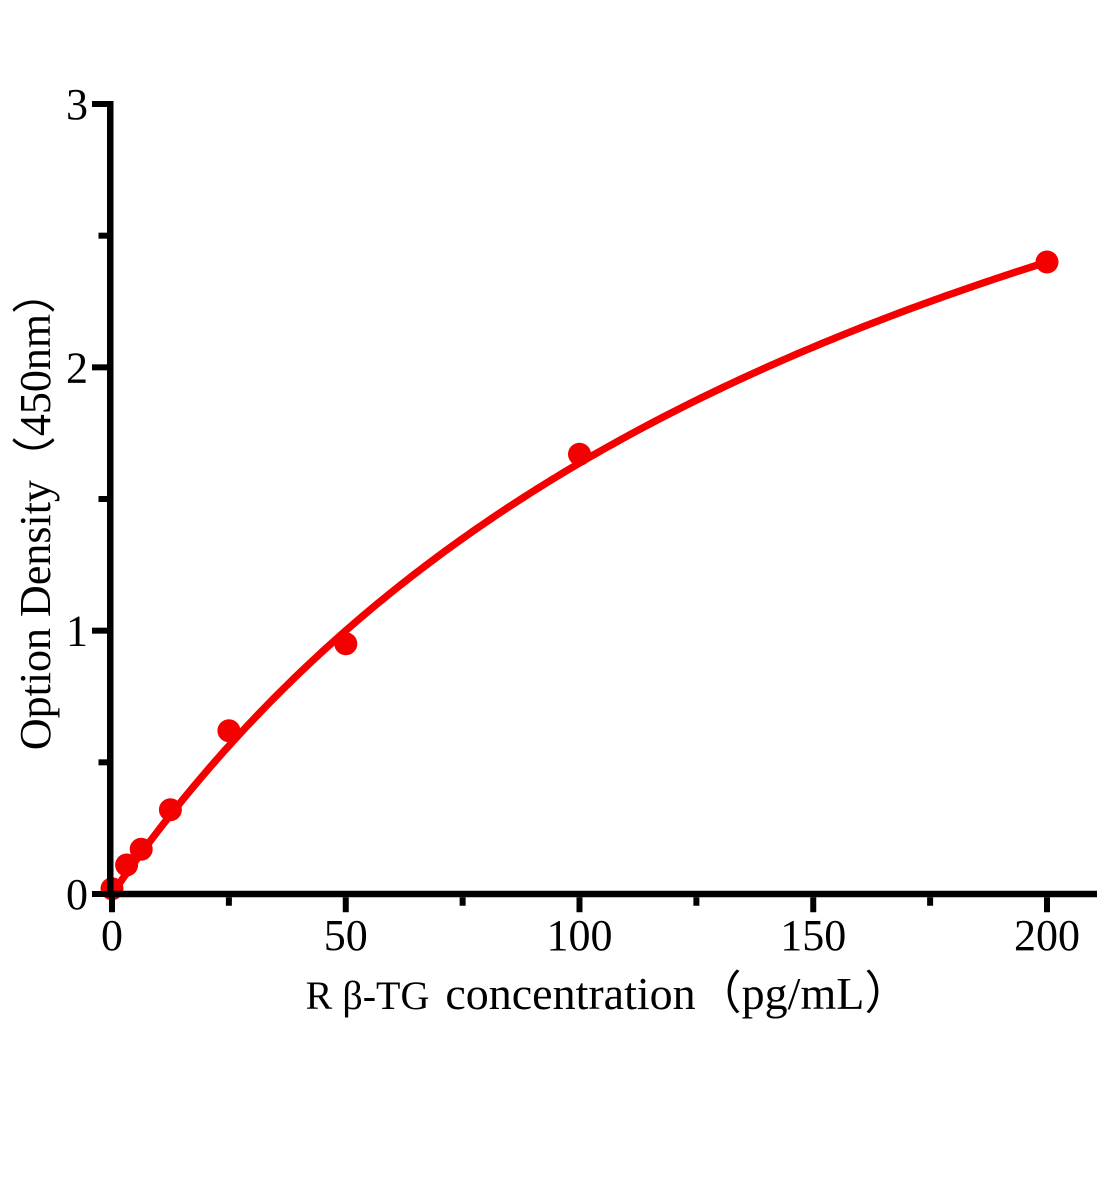  Describe the element at coordinates (77, 367) in the screenshot. I see `y-tick-label: 2` at that location.